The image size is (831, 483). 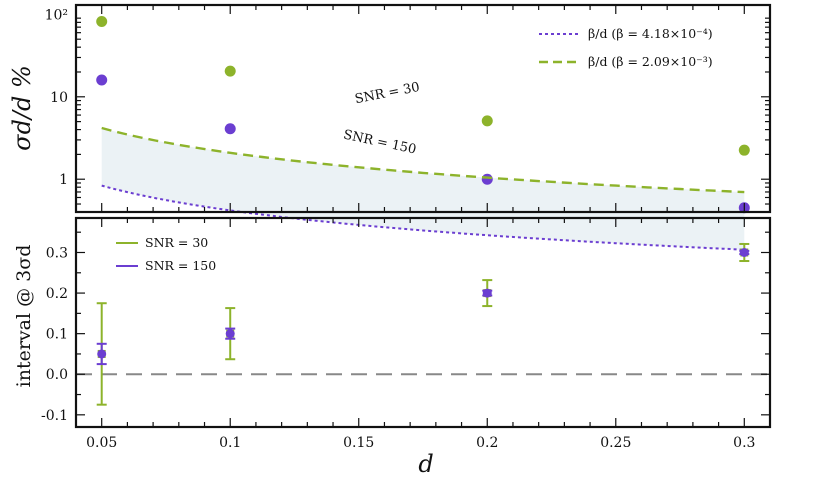 I want to click on xtick-label: 0.2, so click(x=487, y=443).